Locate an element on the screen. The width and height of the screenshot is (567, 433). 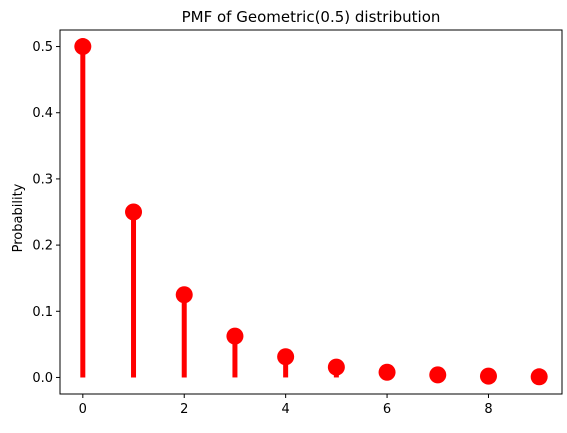
x-tick-label: 8 is located at coordinates (488, 409).